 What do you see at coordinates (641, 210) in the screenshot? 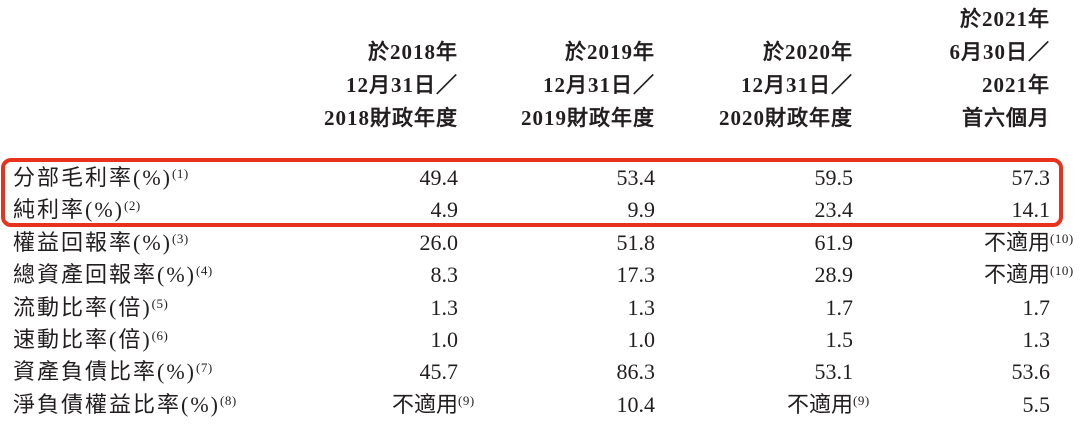
I see `cell-value: 9.9` at bounding box center [641, 210].